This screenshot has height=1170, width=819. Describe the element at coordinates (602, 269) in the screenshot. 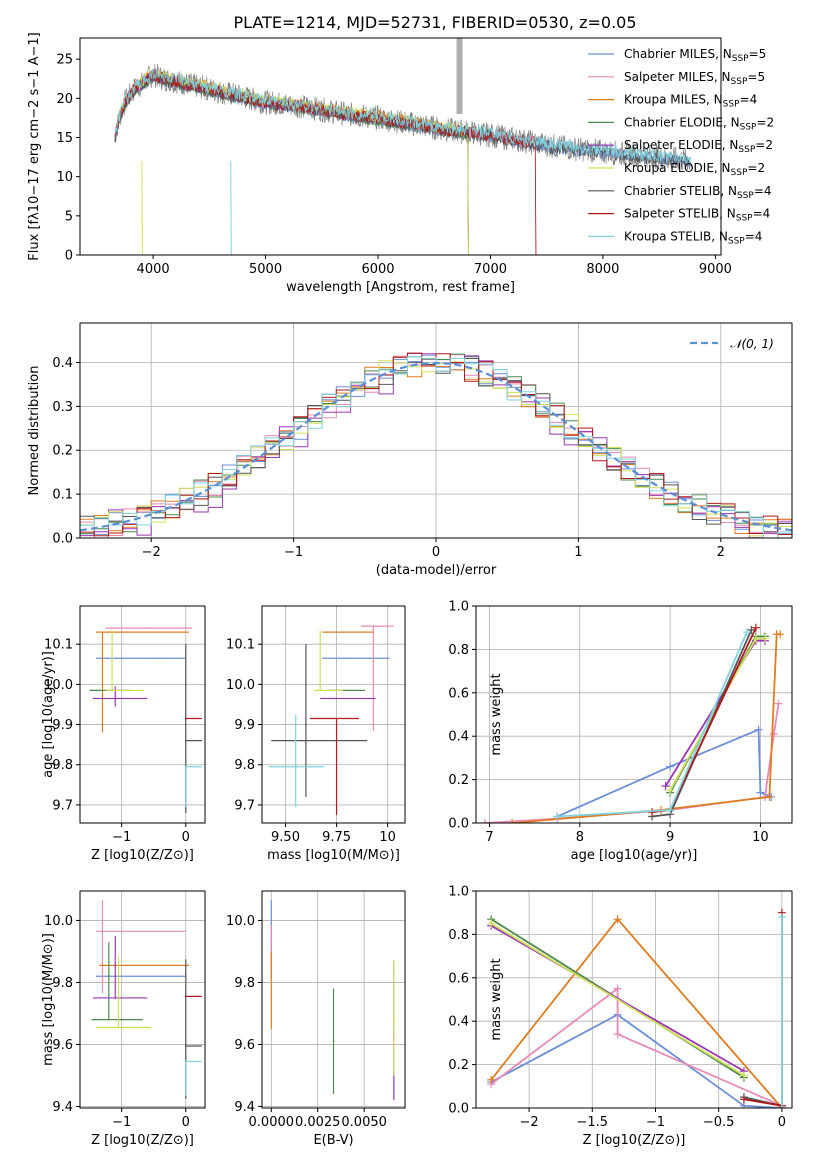

I see `x-tick-label: 8000` at that location.